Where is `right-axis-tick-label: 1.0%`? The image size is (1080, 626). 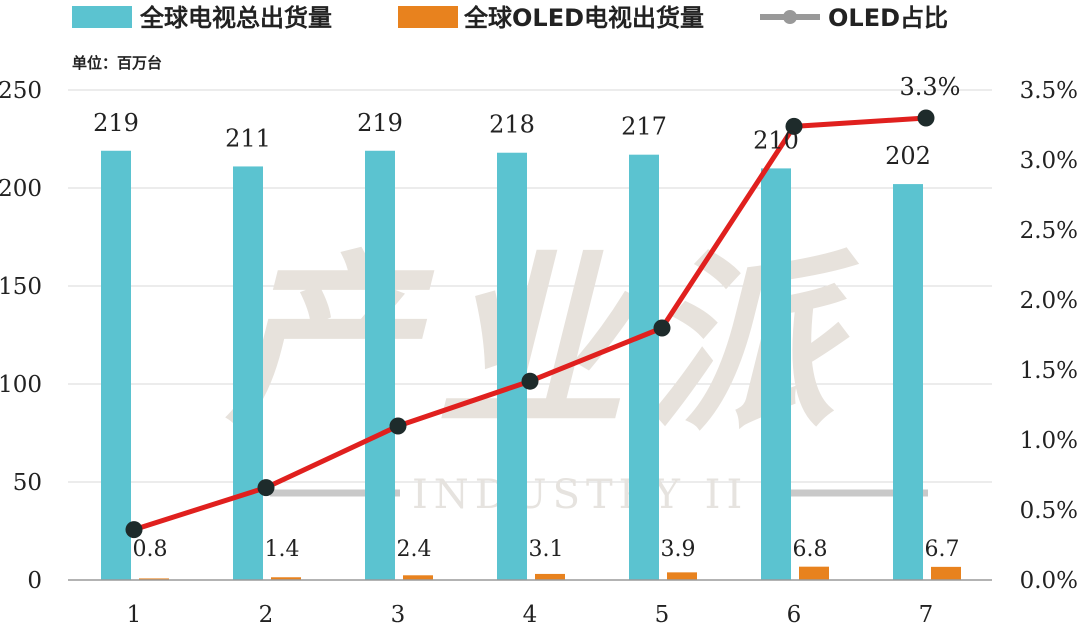
right-axis-tick-label: 1.0% is located at coordinates (1049, 441).